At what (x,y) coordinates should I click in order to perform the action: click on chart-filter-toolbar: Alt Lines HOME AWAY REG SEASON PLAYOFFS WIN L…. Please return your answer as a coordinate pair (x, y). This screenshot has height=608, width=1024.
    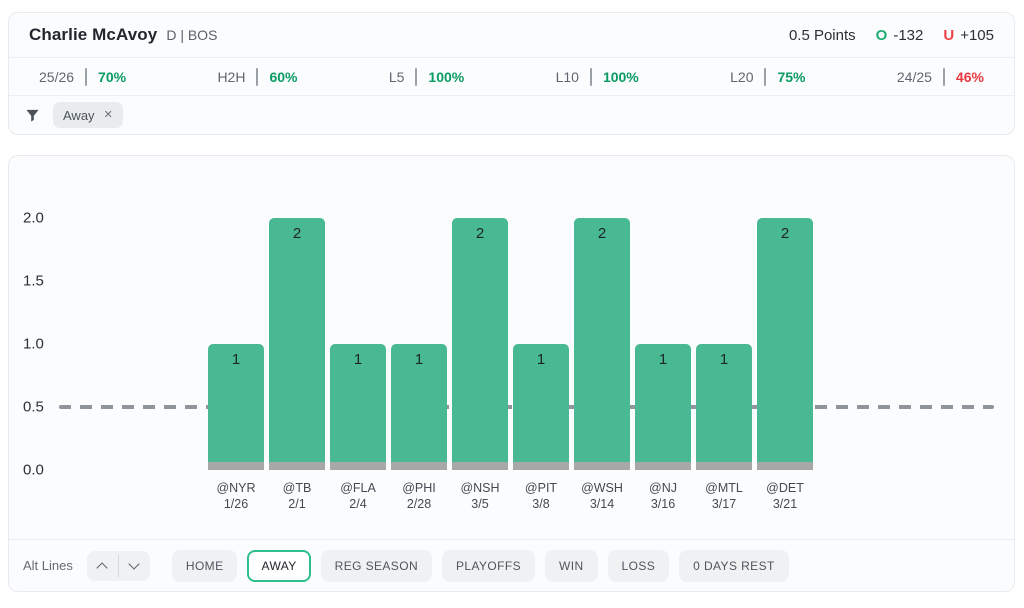
    Looking at the image, I should click on (511, 565).